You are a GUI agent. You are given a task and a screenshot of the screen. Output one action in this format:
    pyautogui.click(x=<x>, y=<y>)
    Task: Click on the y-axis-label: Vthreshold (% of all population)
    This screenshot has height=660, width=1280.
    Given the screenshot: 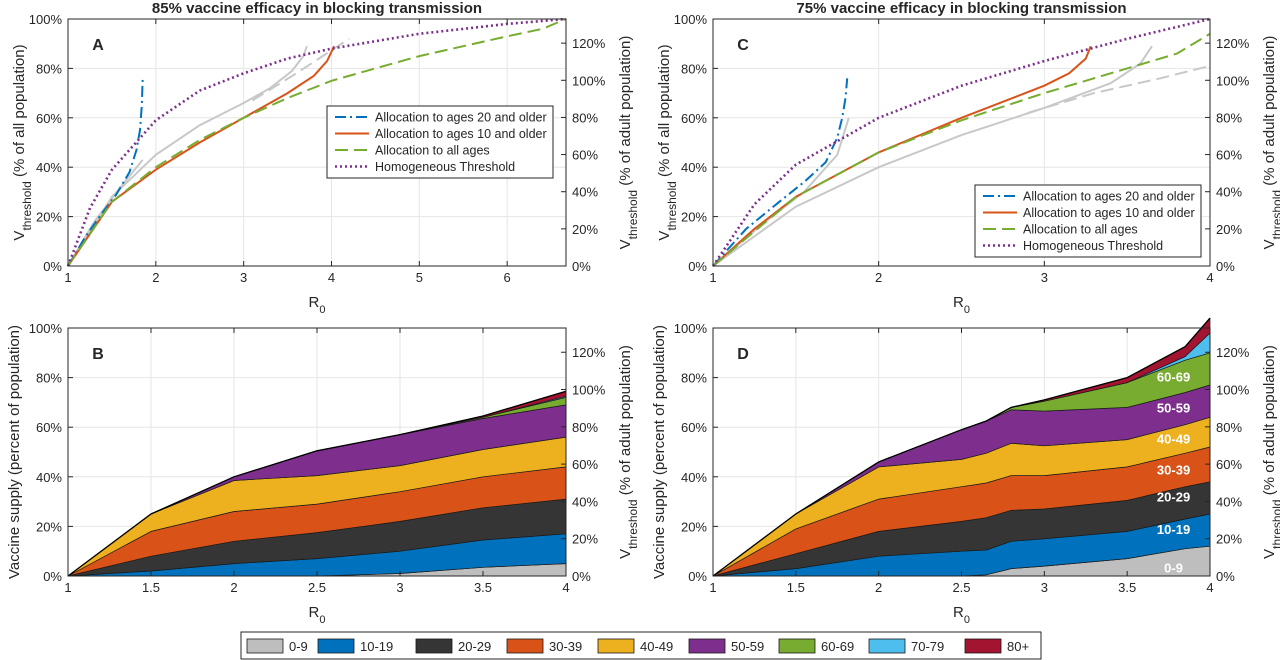 What is the action you would take?
    pyautogui.click(x=667, y=142)
    